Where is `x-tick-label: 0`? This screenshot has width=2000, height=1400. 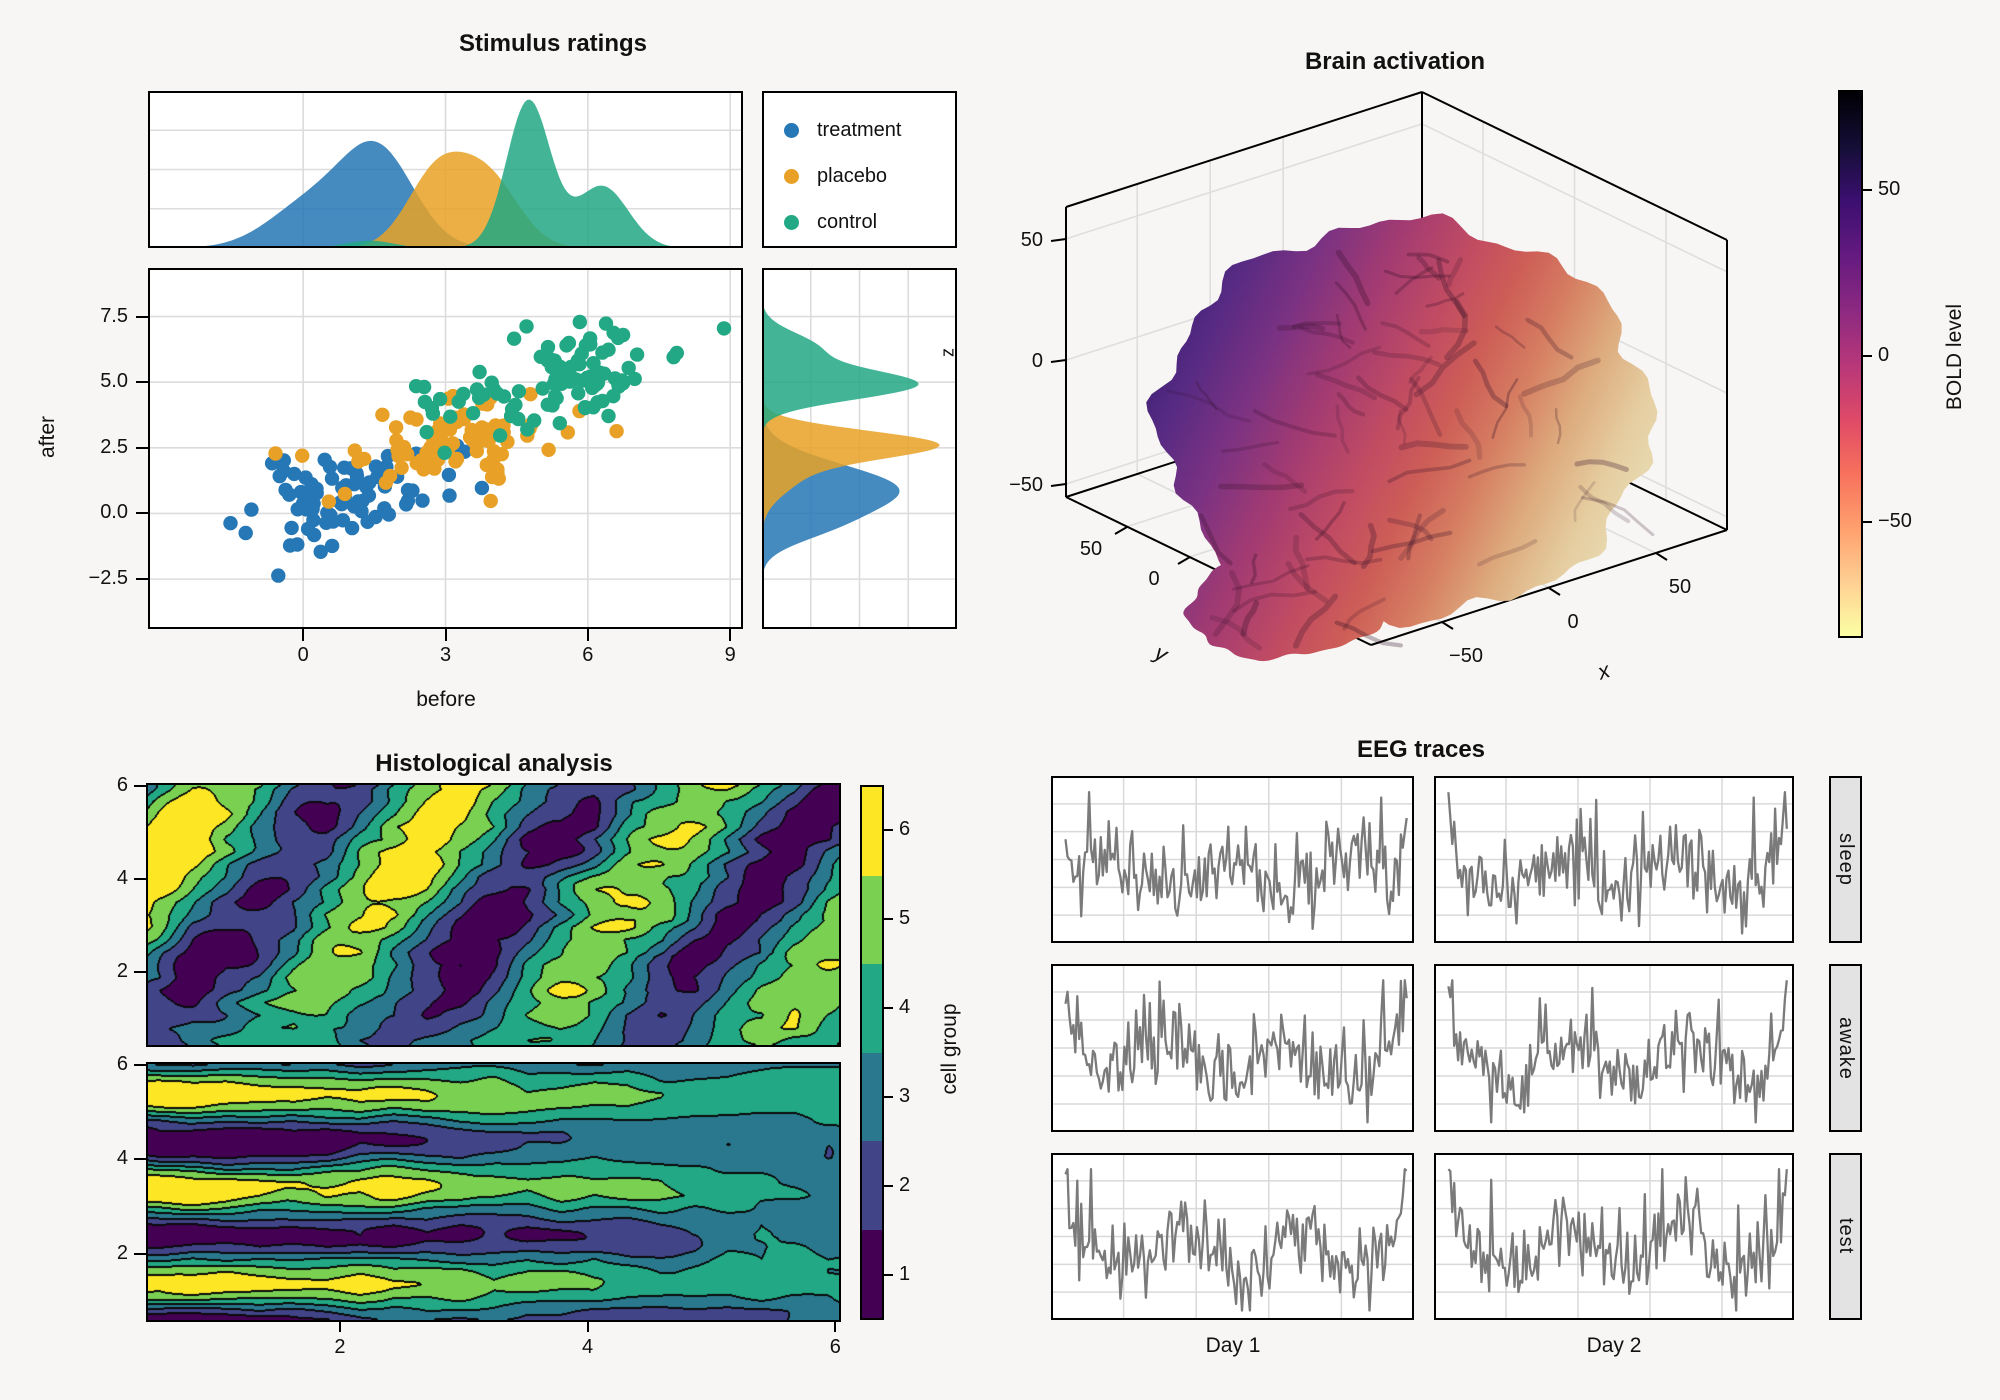 x-tick-label: 0 is located at coordinates (303, 655).